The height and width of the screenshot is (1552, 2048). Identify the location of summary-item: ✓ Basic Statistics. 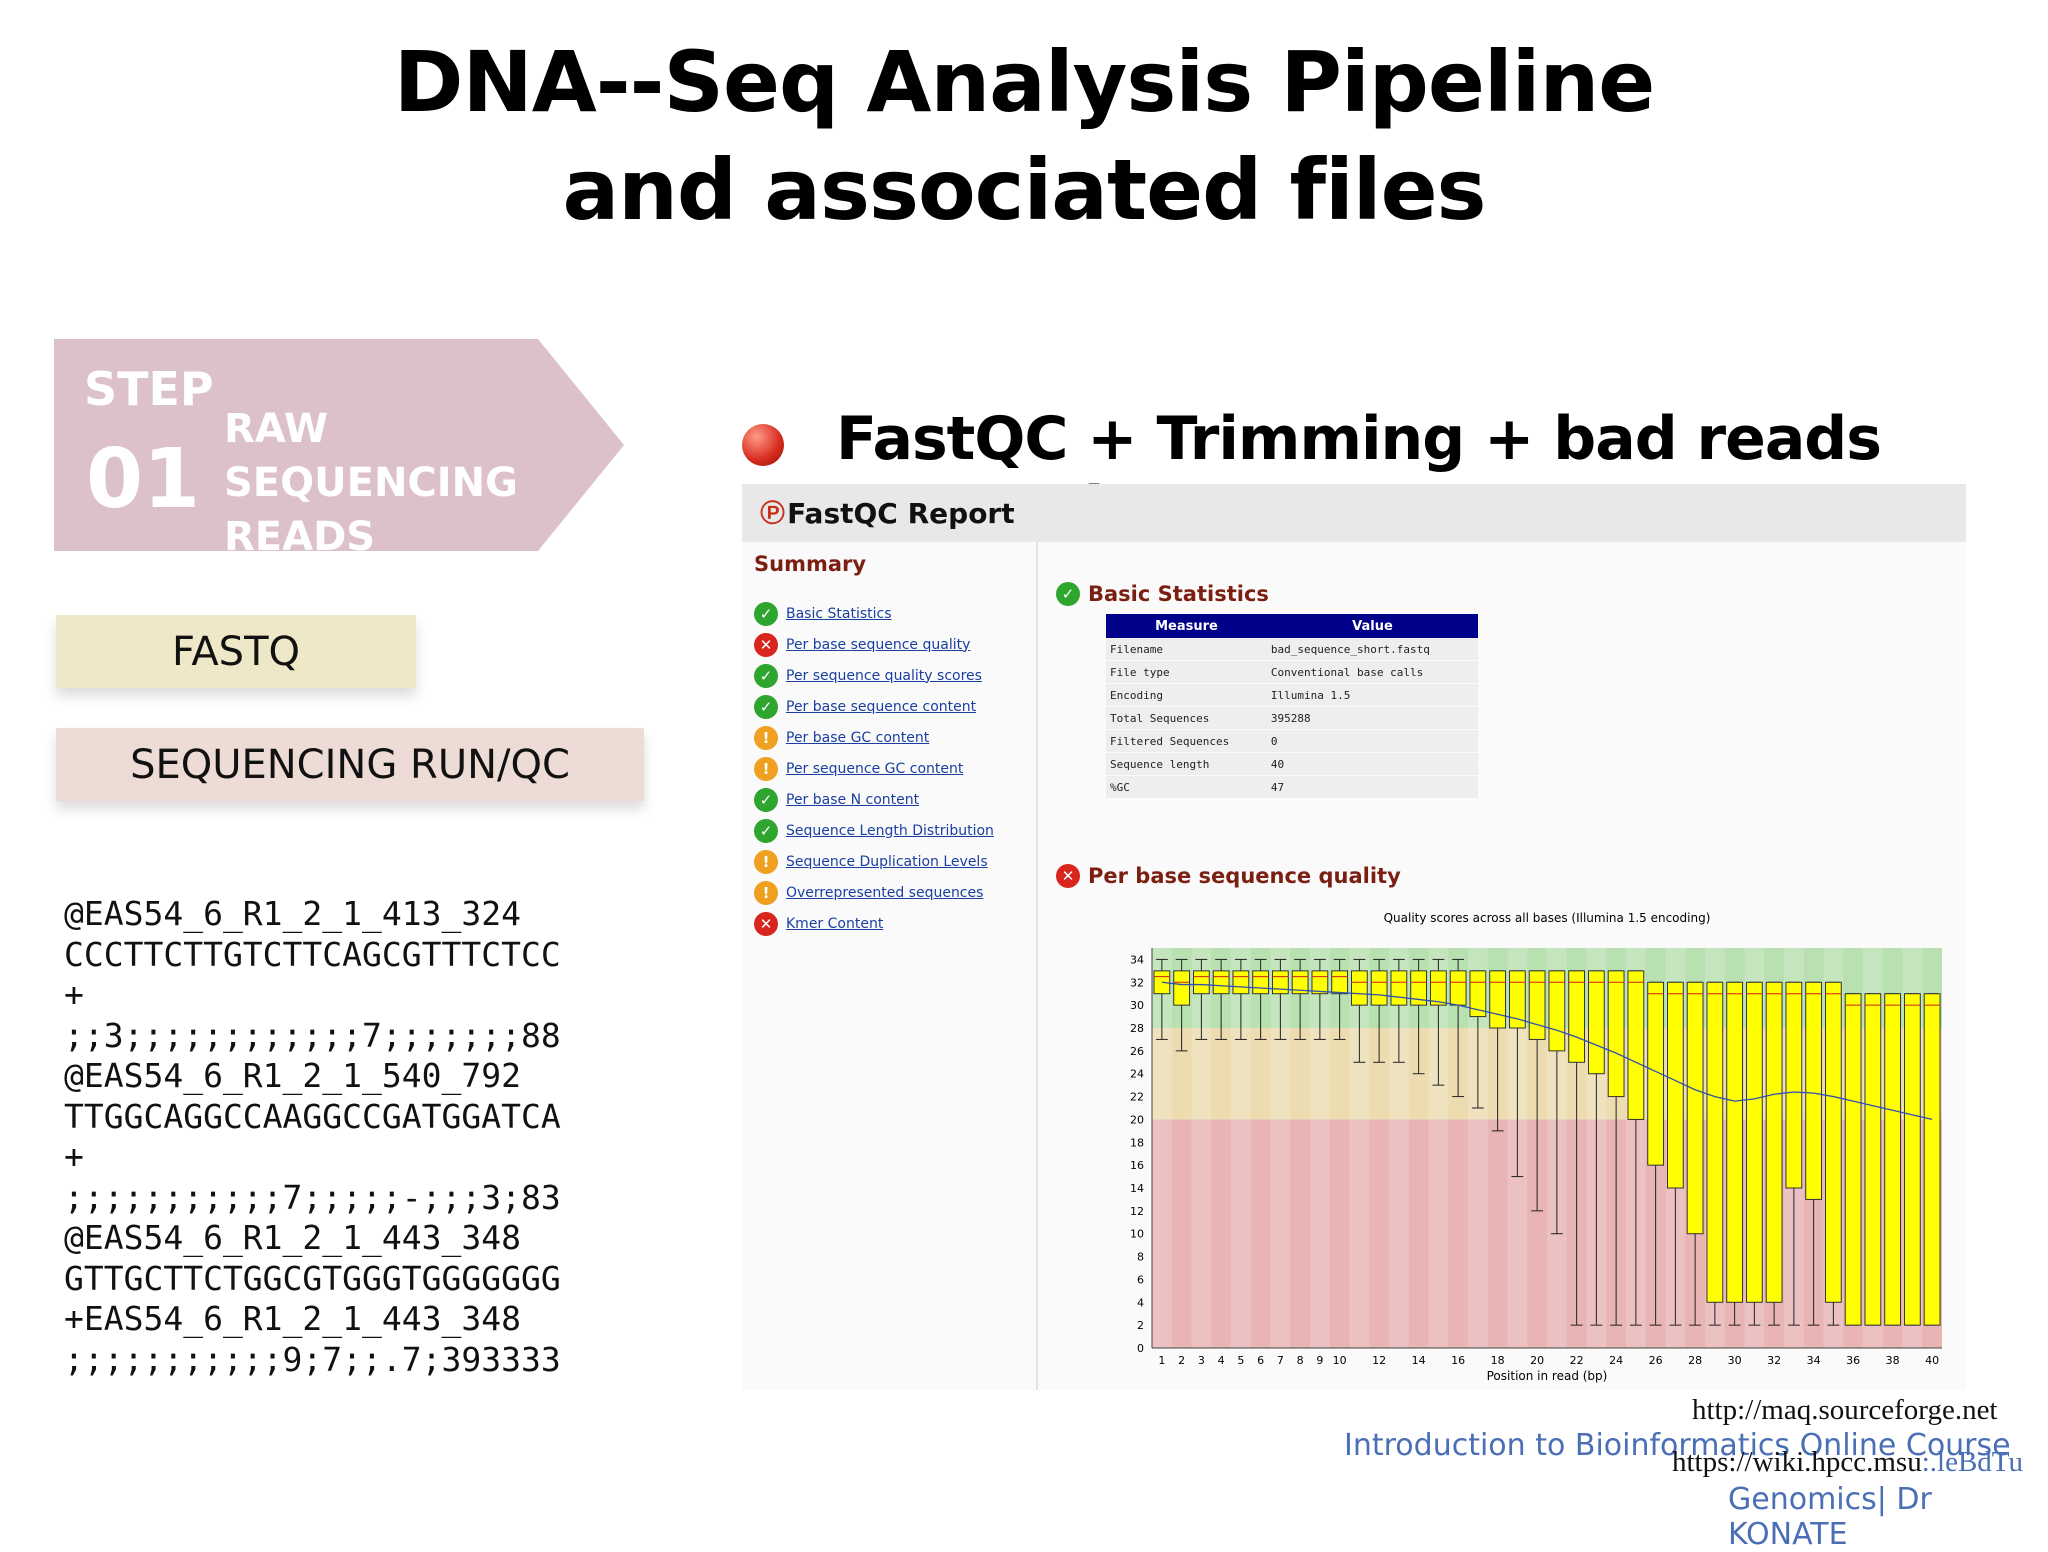
(874, 613).